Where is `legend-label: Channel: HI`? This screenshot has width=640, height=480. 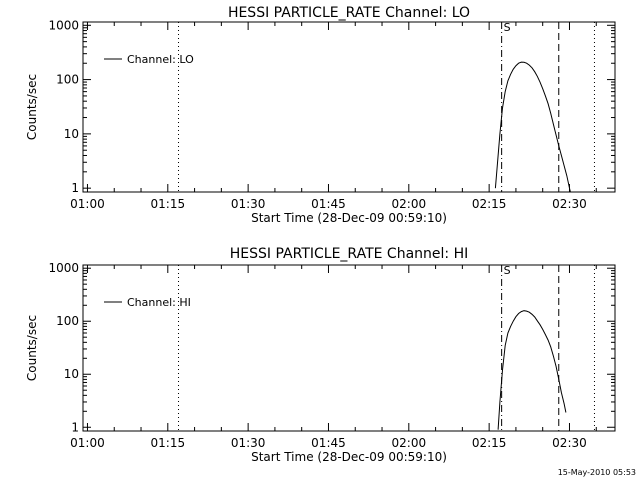 legend-label: Channel: HI is located at coordinates (159, 302).